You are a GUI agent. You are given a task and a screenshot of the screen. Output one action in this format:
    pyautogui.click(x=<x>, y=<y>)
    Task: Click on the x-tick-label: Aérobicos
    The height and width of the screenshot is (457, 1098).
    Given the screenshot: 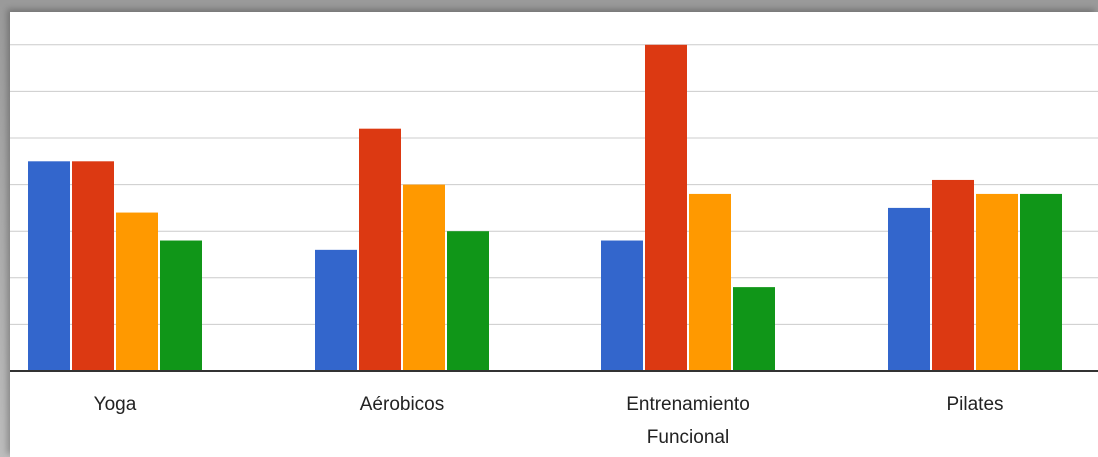 What is the action you would take?
    pyautogui.click(x=402, y=404)
    